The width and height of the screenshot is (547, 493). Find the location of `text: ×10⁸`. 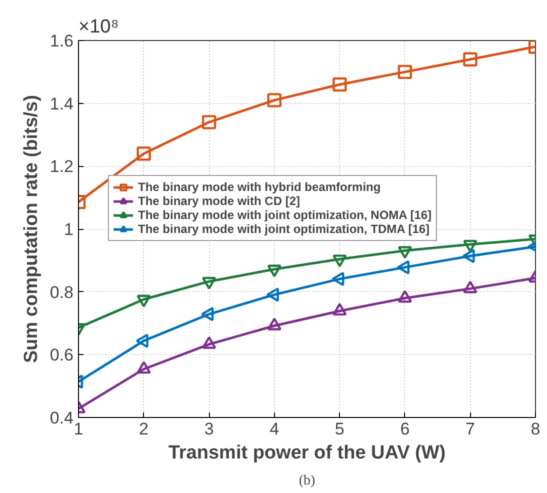

text: ×10⁸ is located at coordinates (98, 27).